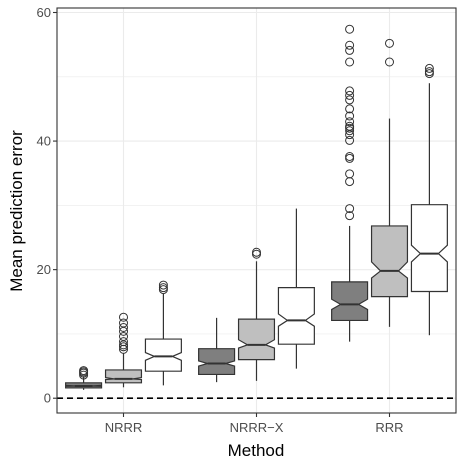  Describe the element at coordinates (124, 427) in the screenshot. I see `x-tick-label: NRRR` at that location.